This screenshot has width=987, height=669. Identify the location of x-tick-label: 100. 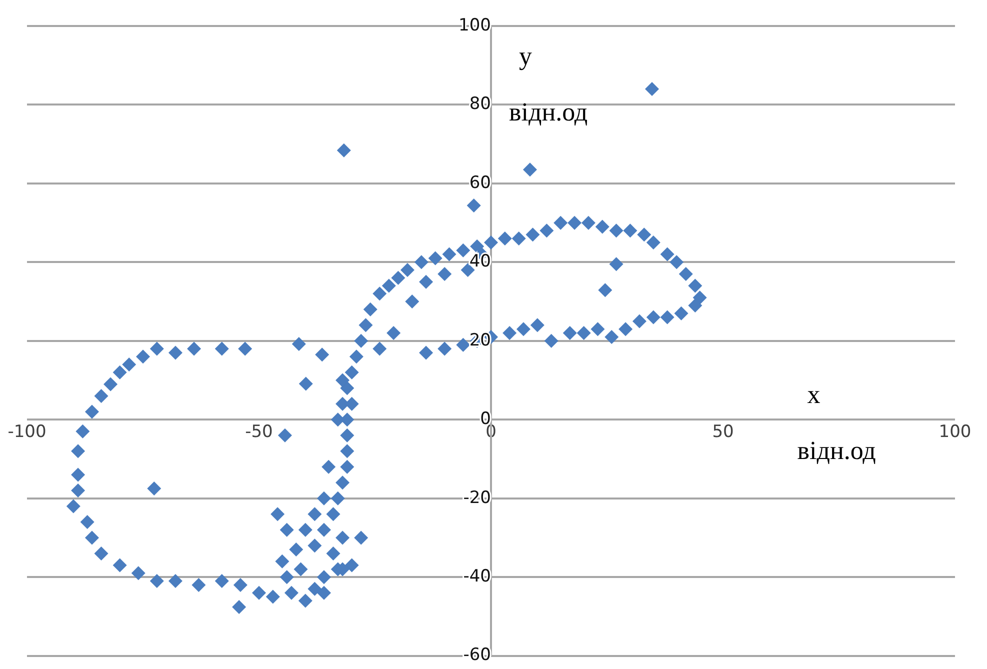
(955, 432).